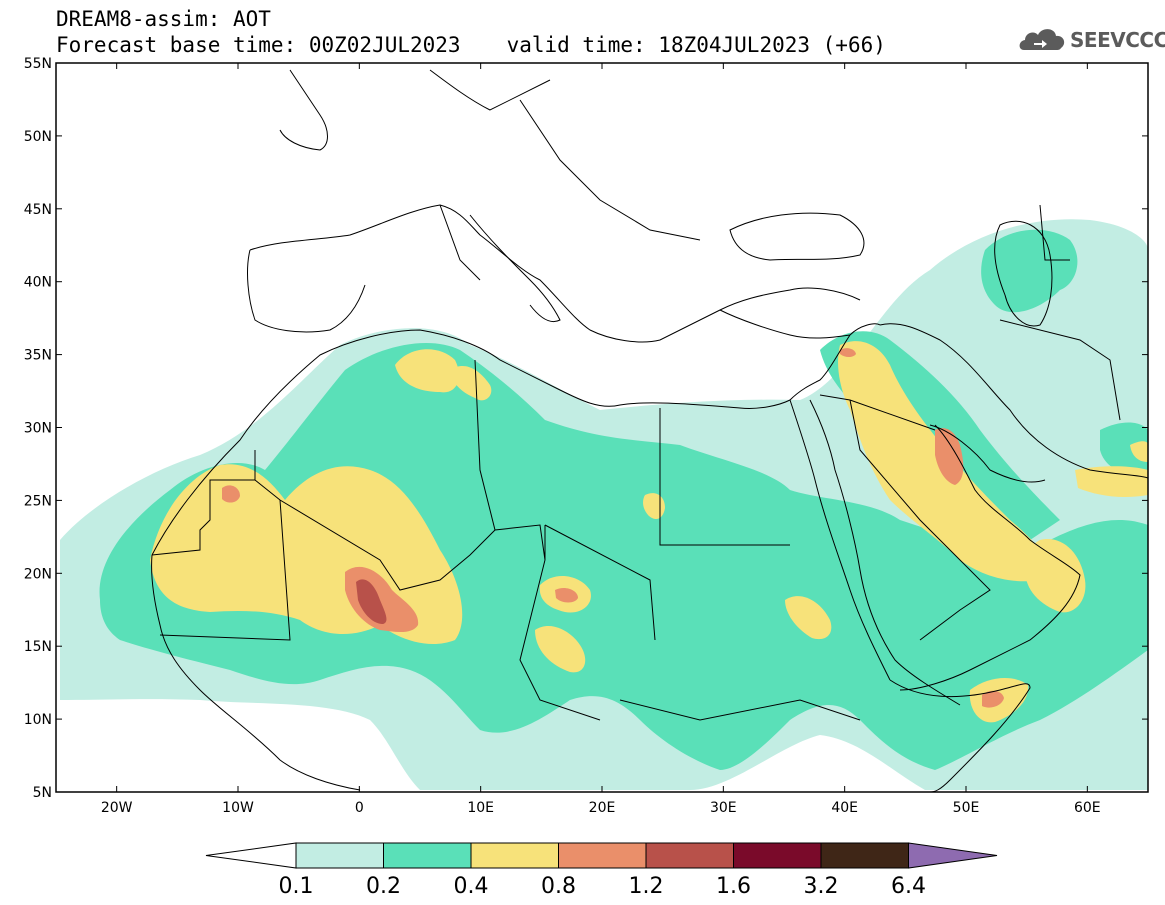 The image size is (1165, 905). I want to click on colorbar-level-label: 0.8, so click(558, 886).